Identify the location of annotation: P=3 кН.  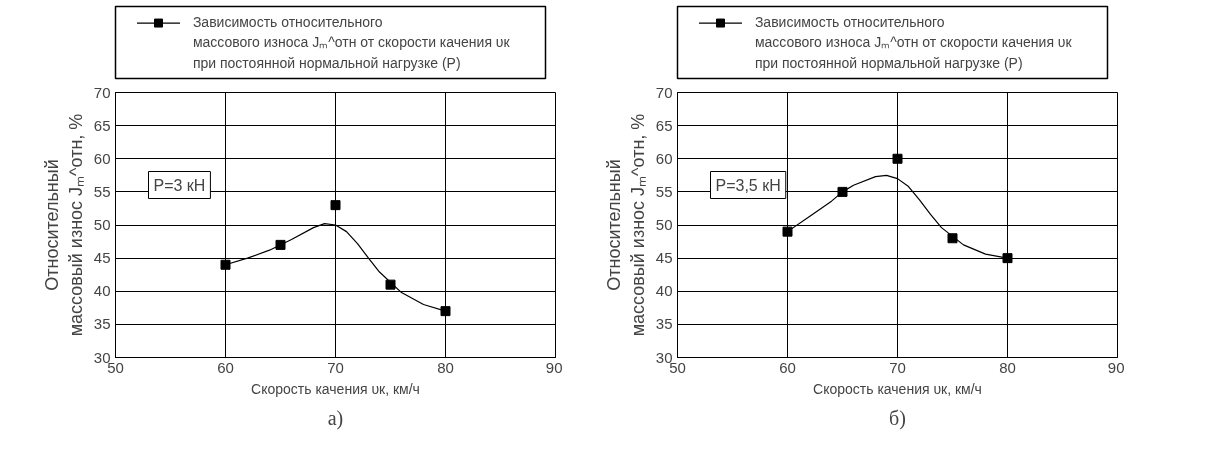
(179, 185).